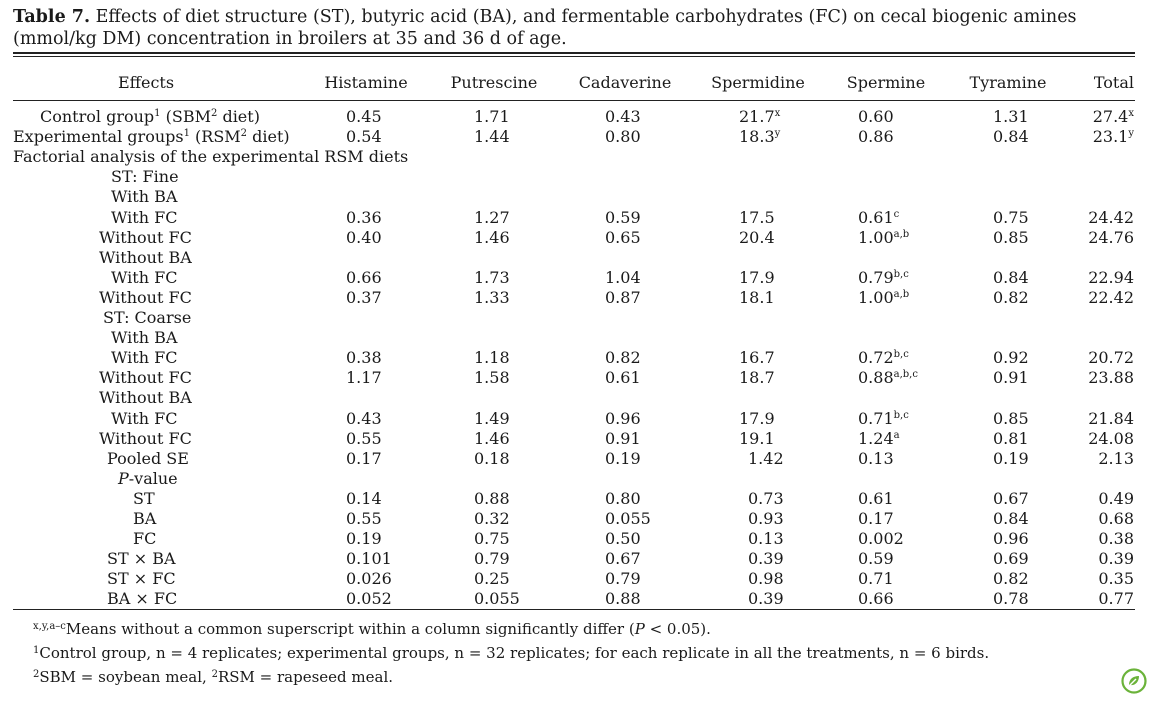 This screenshot has width=1155, height=701. Describe the element at coordinates (492, 137) in the screenshot. I see `table-cell: 1.44` at that location.